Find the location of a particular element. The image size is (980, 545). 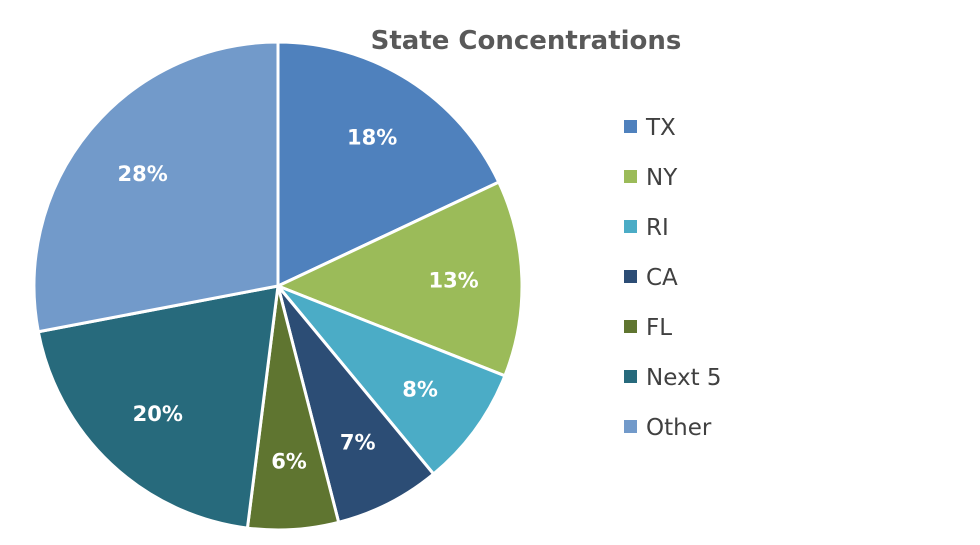

pie-slice-ny is located at coordinates (400, 279).